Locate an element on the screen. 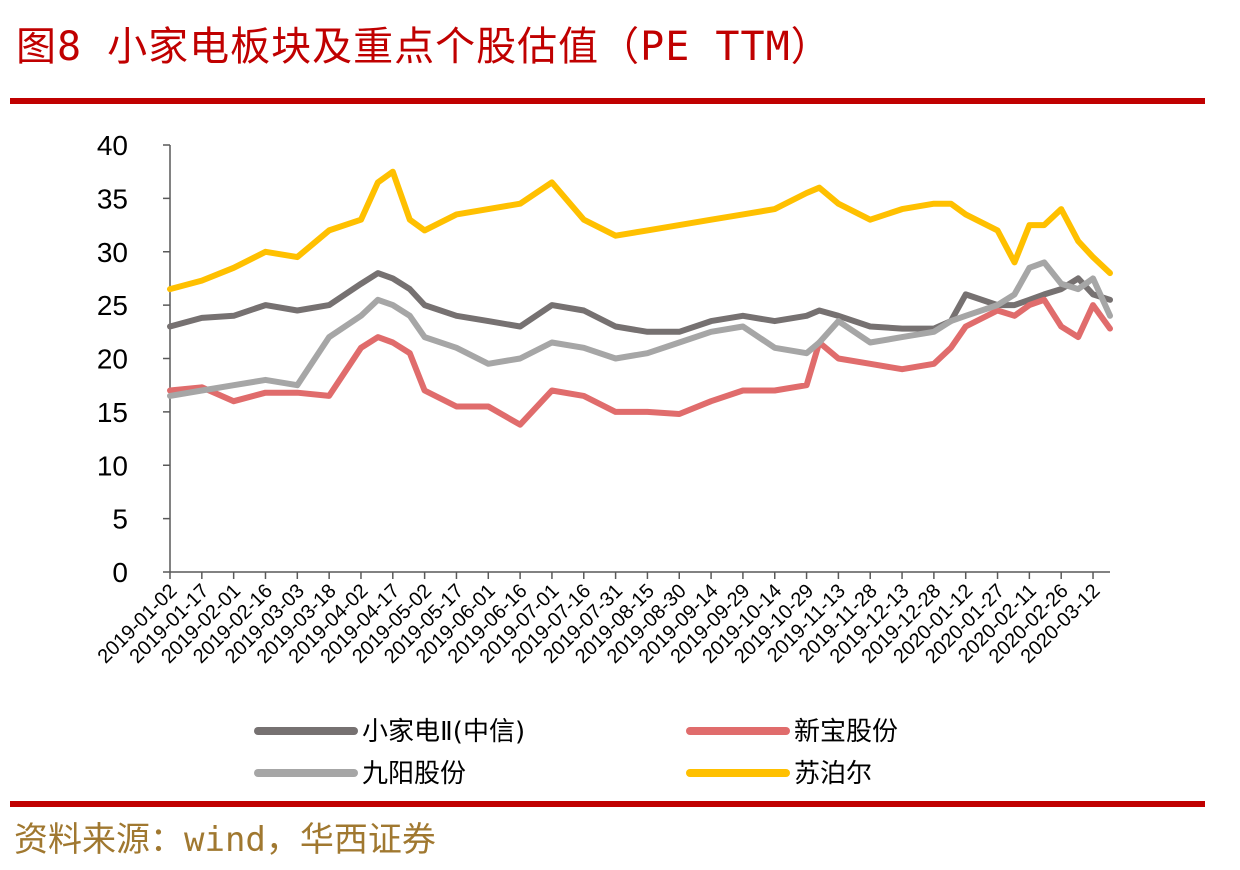  y-tick-label: 5 is located at coordinates (120, 519).